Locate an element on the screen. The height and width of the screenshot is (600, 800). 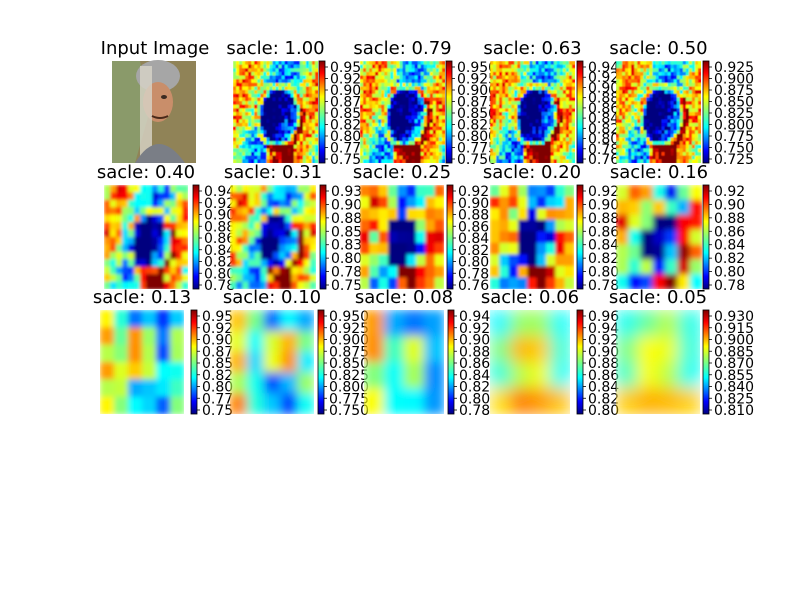
colorbar is located at coordinates (449, 112).